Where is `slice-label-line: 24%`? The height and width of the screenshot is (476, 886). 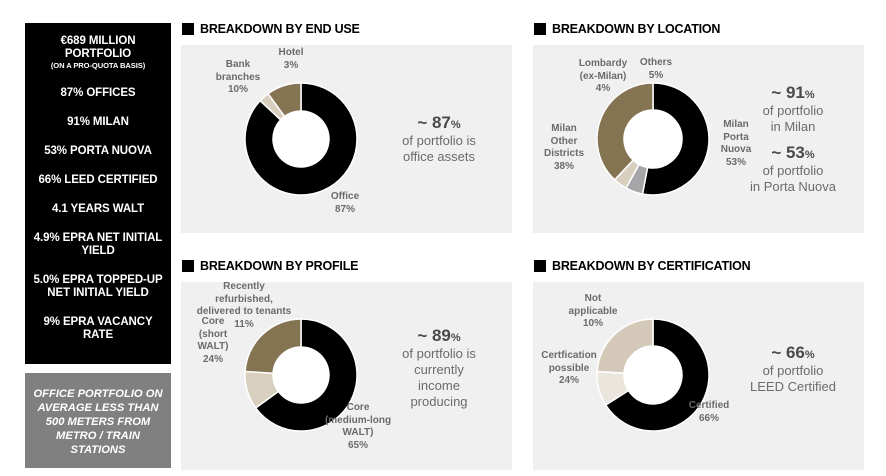
slice-label-line: 24% is located at coordinates (213, 359).